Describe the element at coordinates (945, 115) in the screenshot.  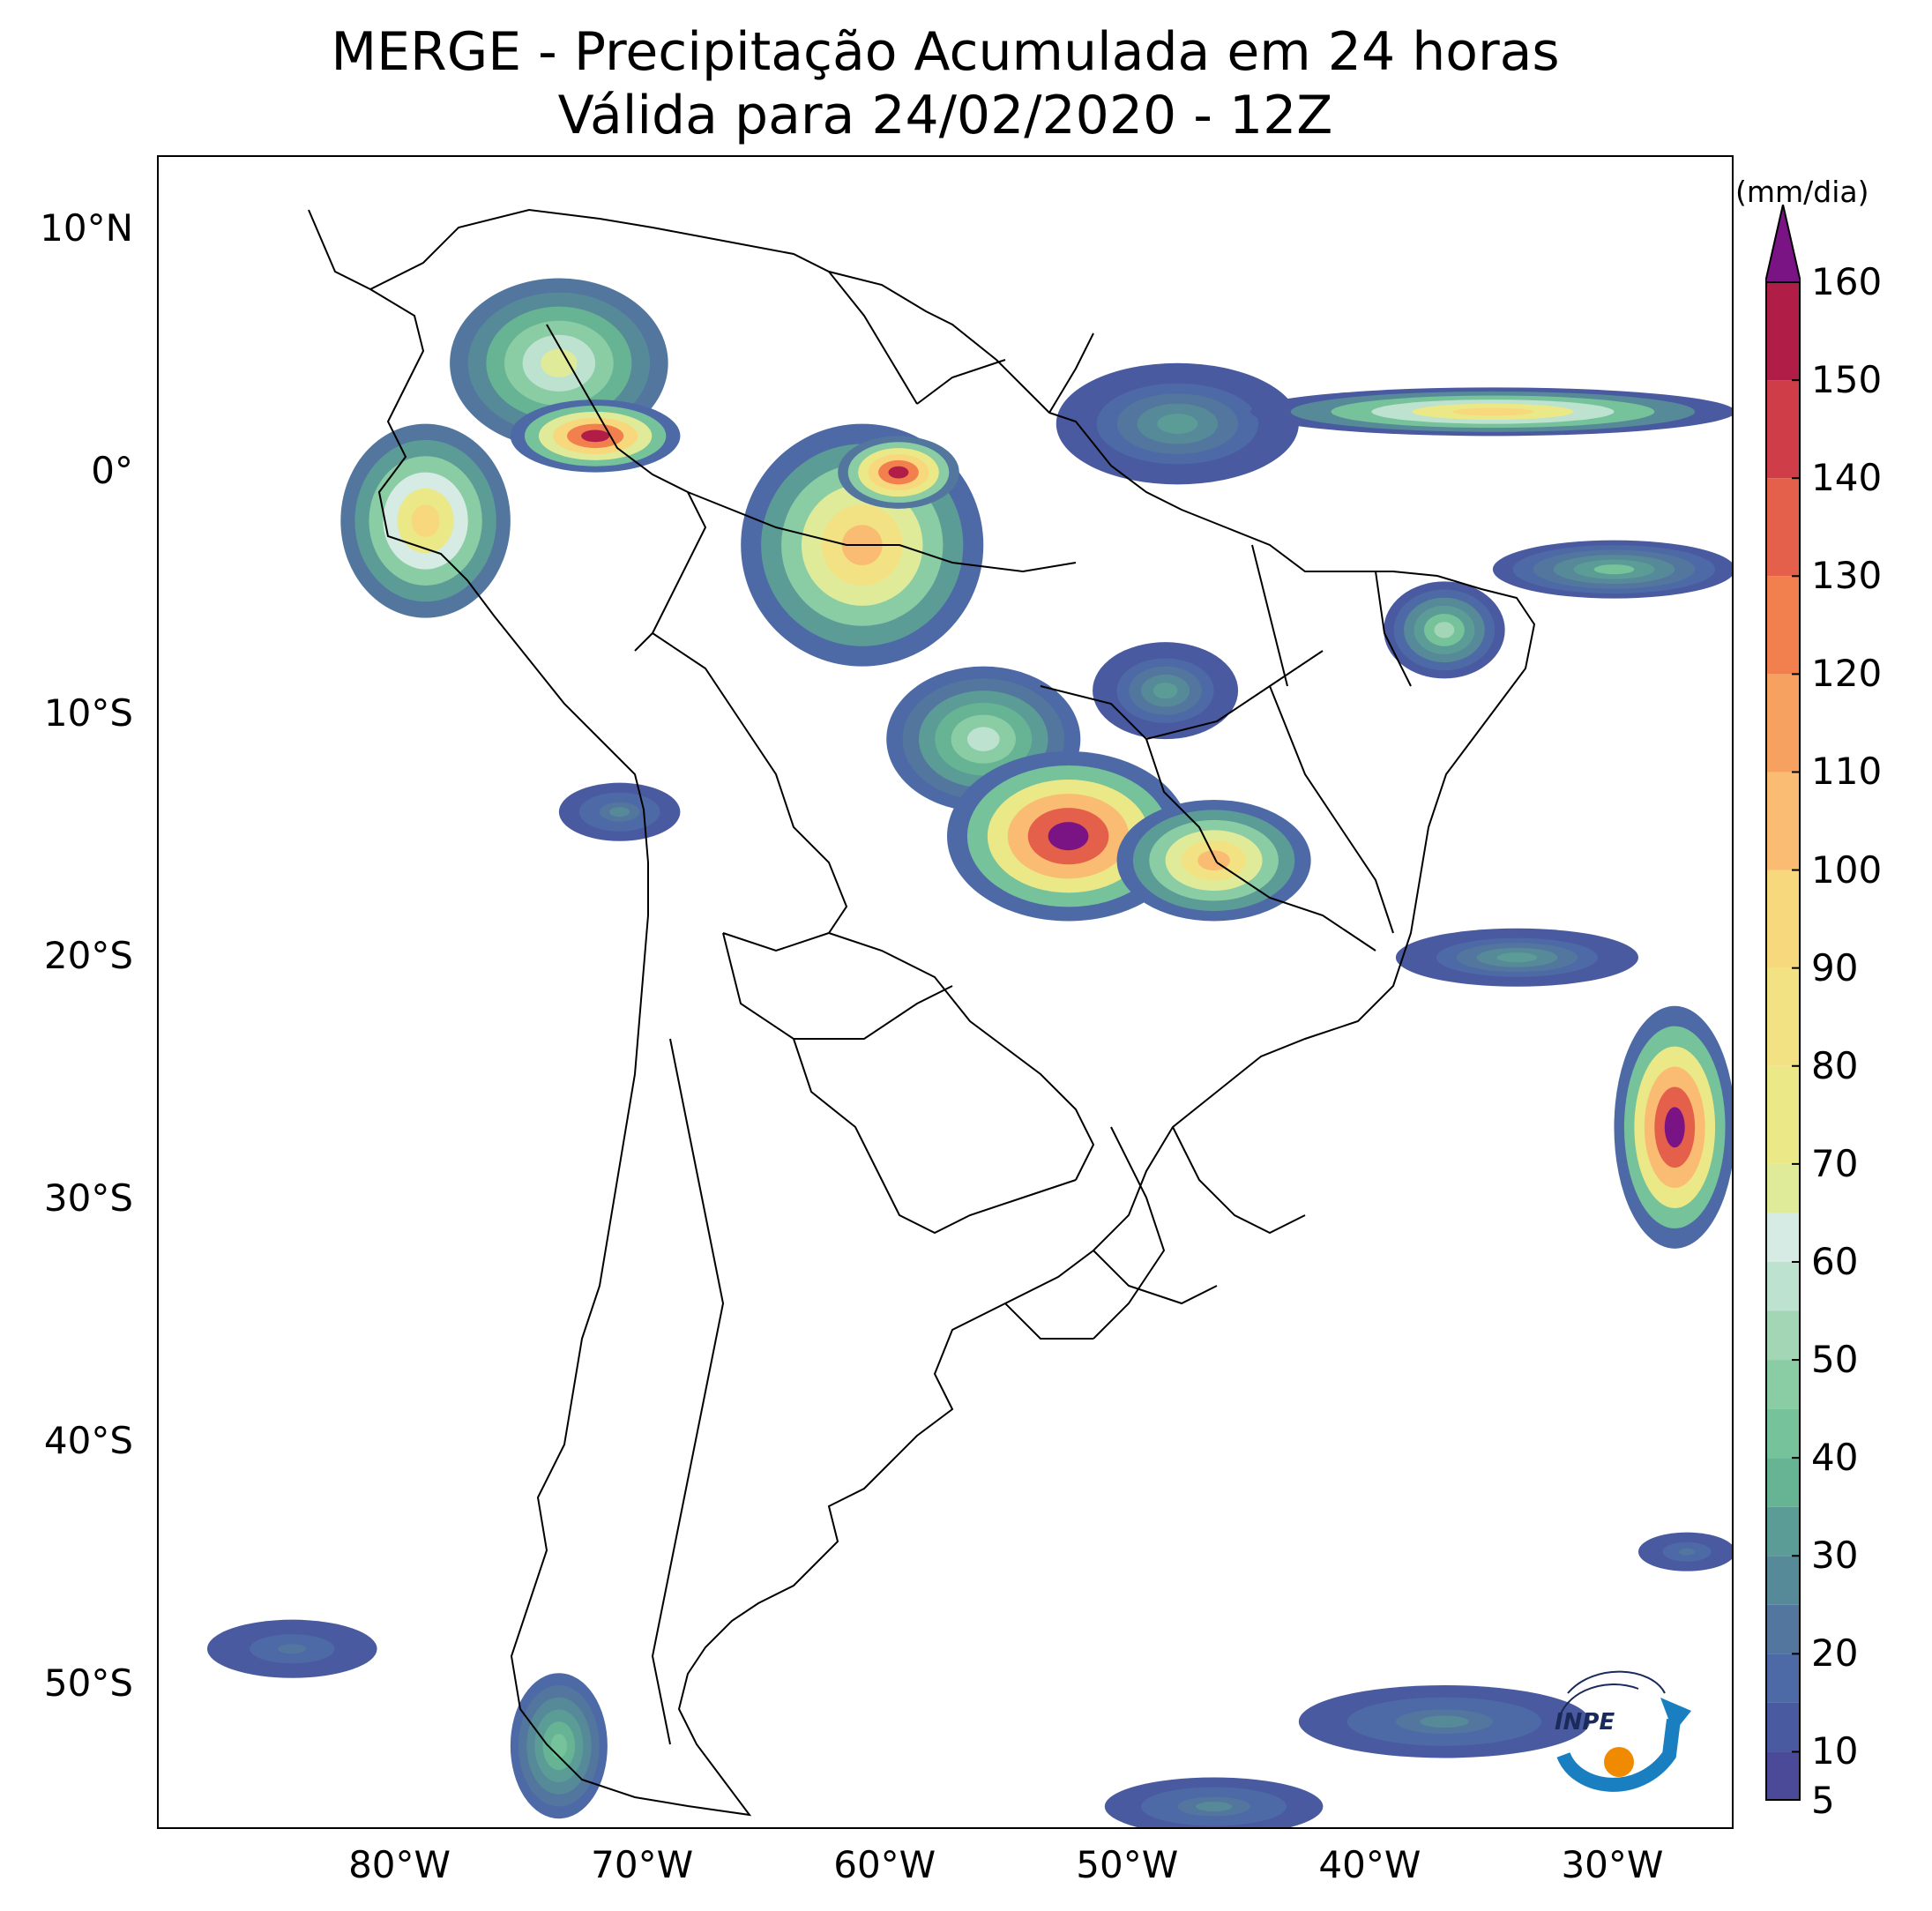
I see `map-subtitle: Válida para 24/02/2020 - 12Z` at that location.